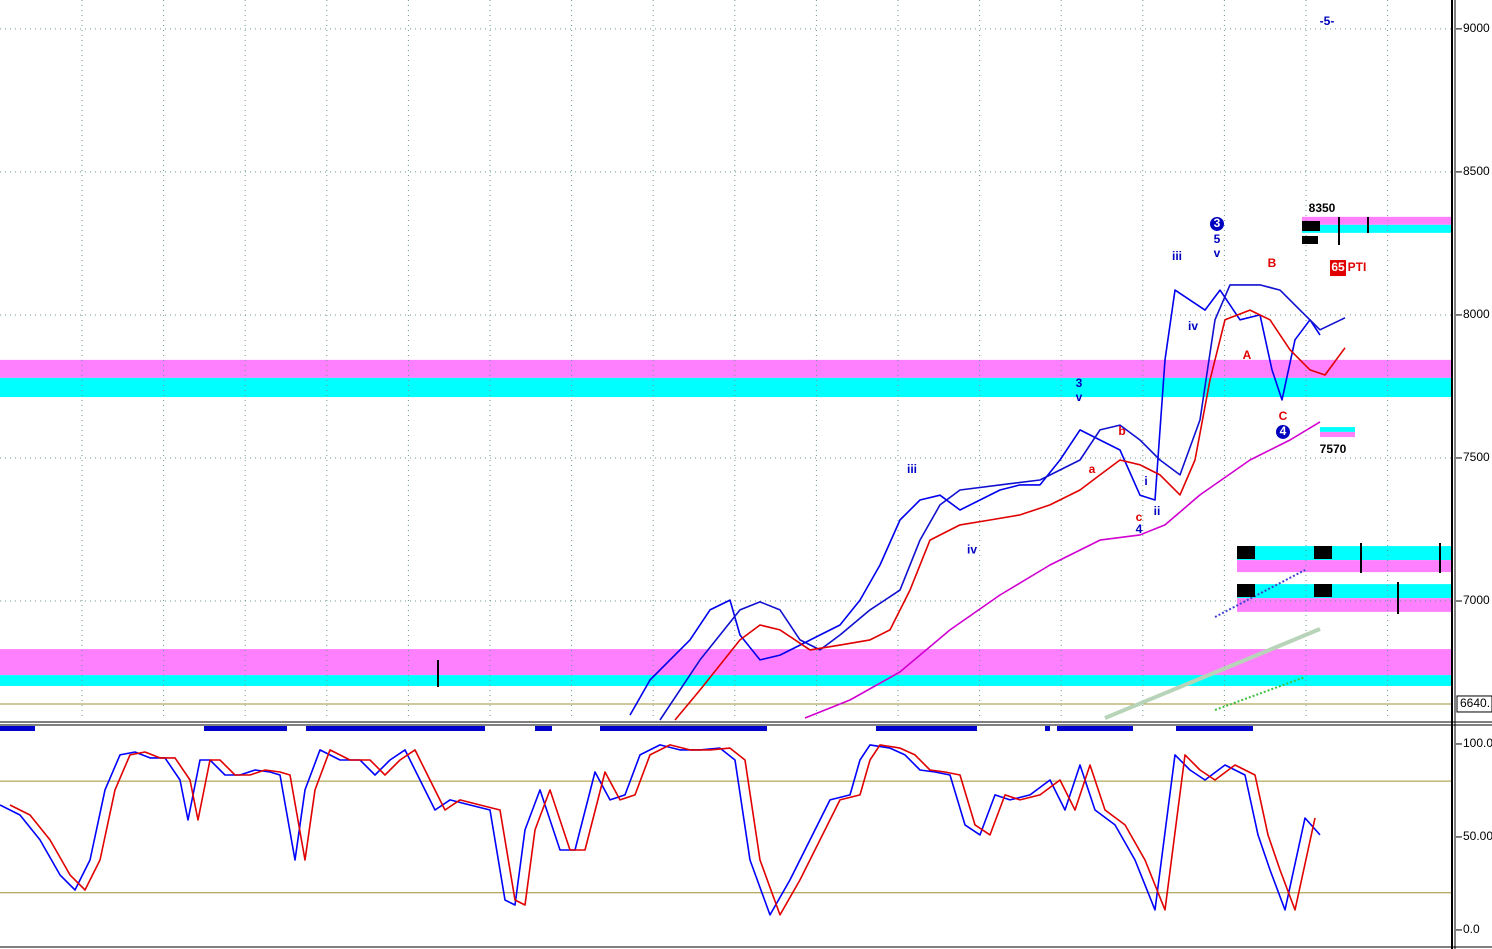 This screenshot has width=1492, height=949. What do you see at coordinates (1062, 570) in the screenshot?
I see `series-line` at bounding box center [1062, 570].